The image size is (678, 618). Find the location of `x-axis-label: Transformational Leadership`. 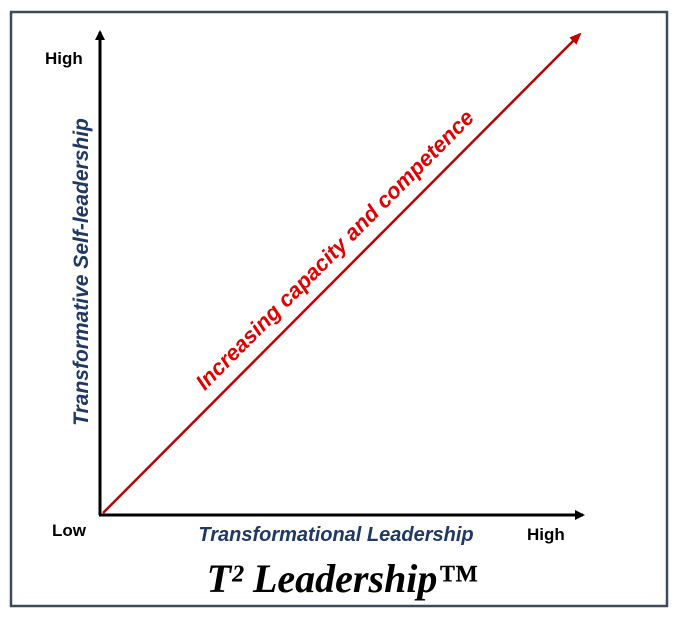

x-axis-label: Transformational Leadership is located at coordinates (335, 535).